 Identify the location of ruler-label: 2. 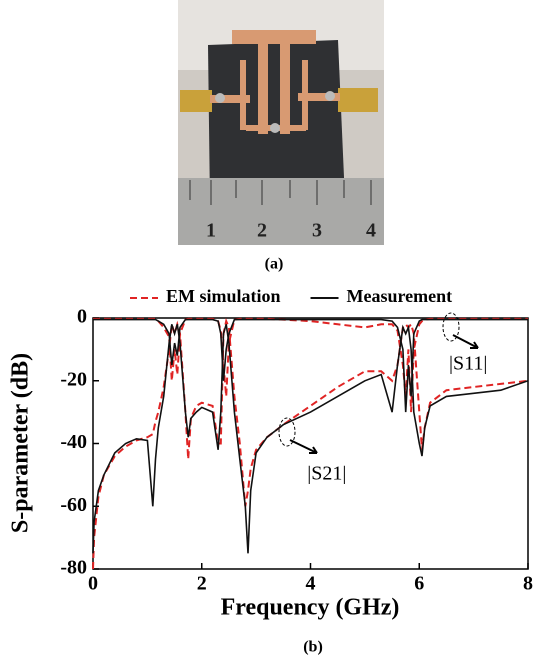
(262, 231).